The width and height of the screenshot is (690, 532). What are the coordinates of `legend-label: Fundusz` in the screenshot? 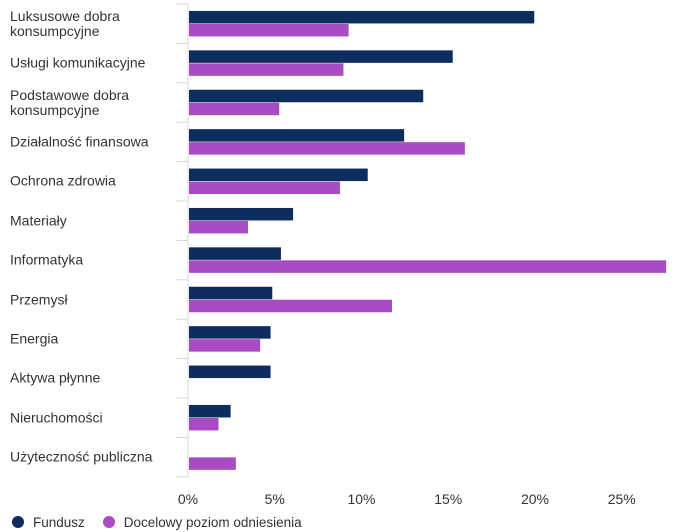 It's located at (59, 522).